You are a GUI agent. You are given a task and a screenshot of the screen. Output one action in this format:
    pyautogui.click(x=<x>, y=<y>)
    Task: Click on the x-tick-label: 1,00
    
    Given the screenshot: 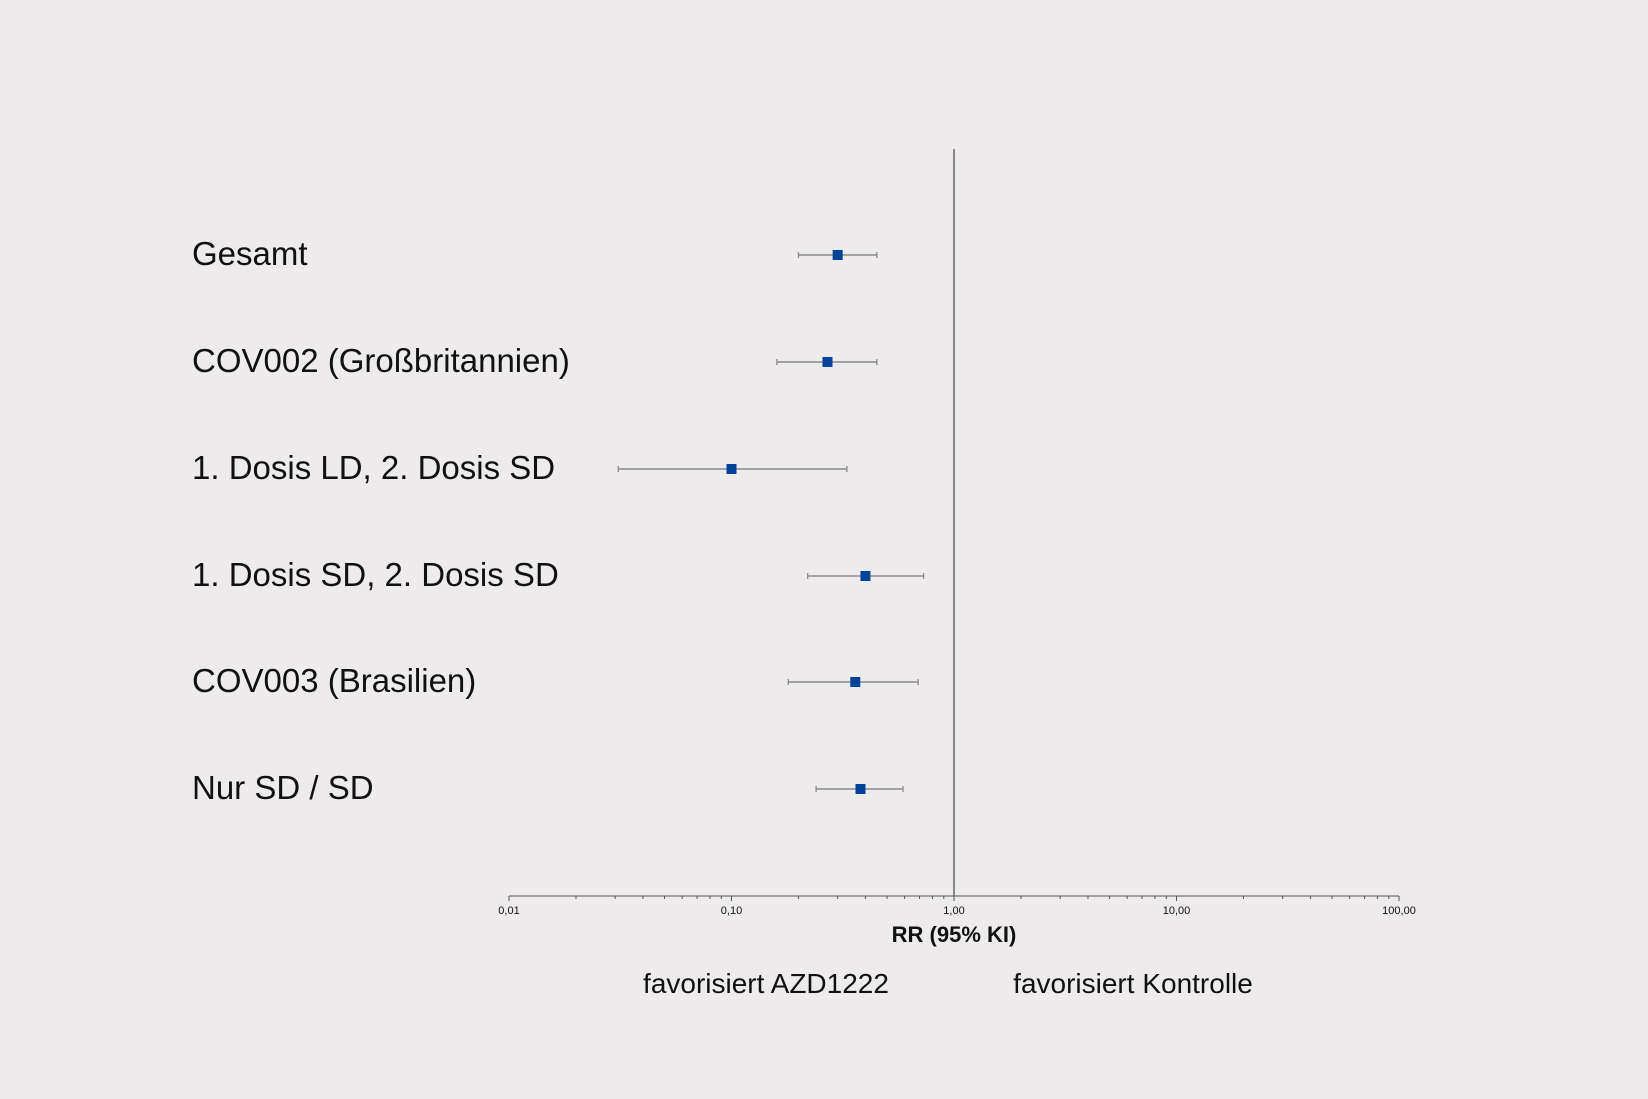 What is the action you would take?
    pyautogui.click(x=953, y=911)
    